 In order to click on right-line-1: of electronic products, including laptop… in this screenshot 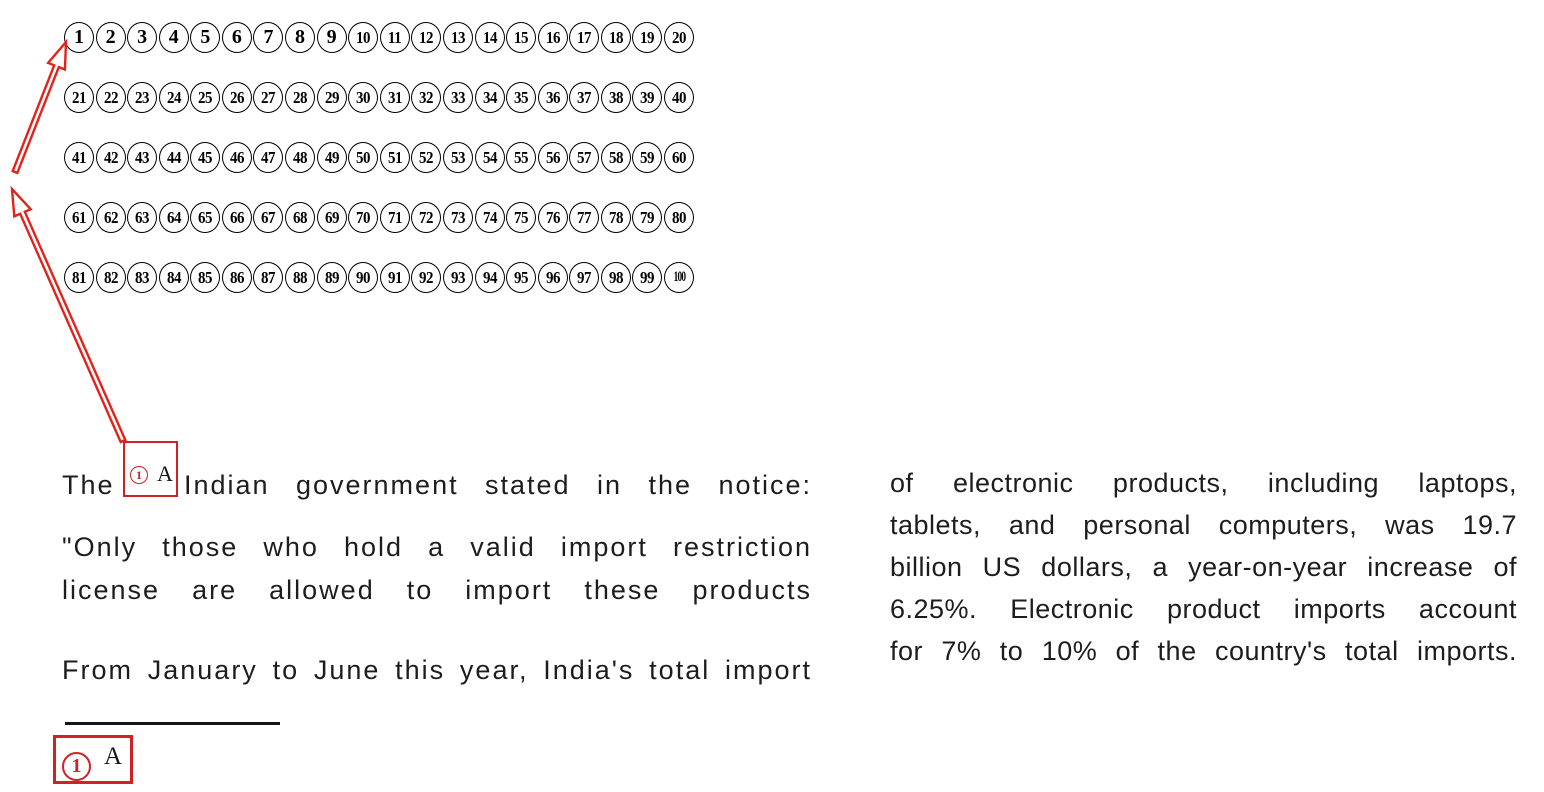, I will do `click(1203, 483)`.